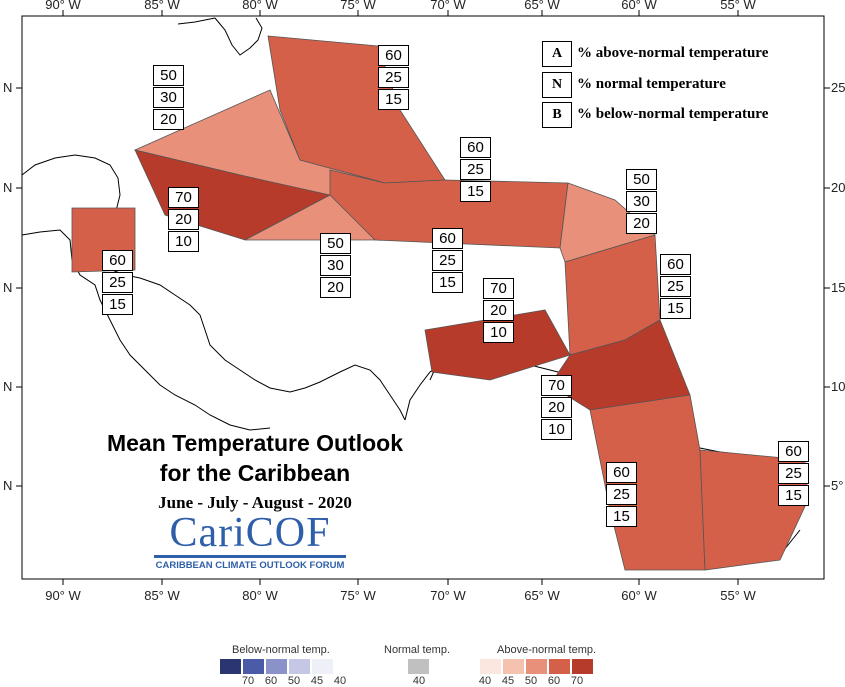 Image resolution: width=845 pixels, height=687 pixels. I want to click on prob-box-hispaniola: 60 25 15, so click(475, 170).